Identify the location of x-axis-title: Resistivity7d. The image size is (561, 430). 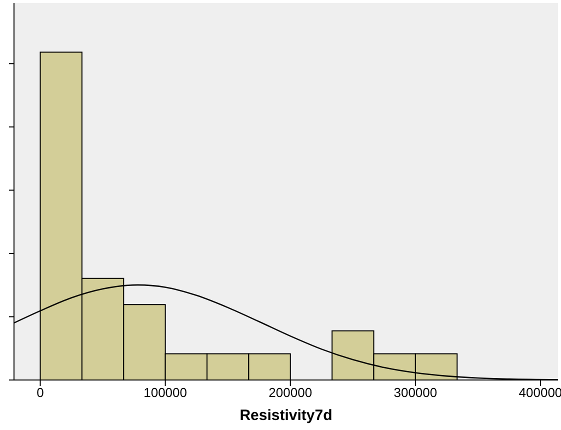
(286, 415).